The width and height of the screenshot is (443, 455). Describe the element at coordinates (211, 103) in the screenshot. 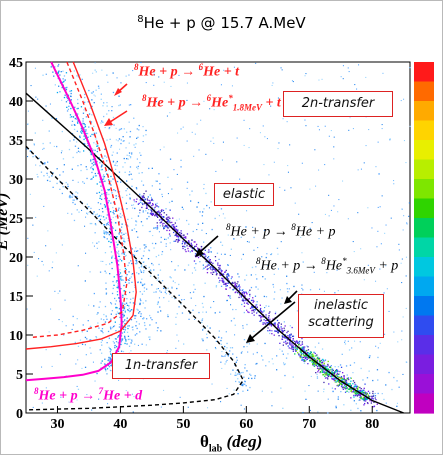

I see `reaction-6he-star-t: 8He + p → 6He*1.8MeV + t` at that location.